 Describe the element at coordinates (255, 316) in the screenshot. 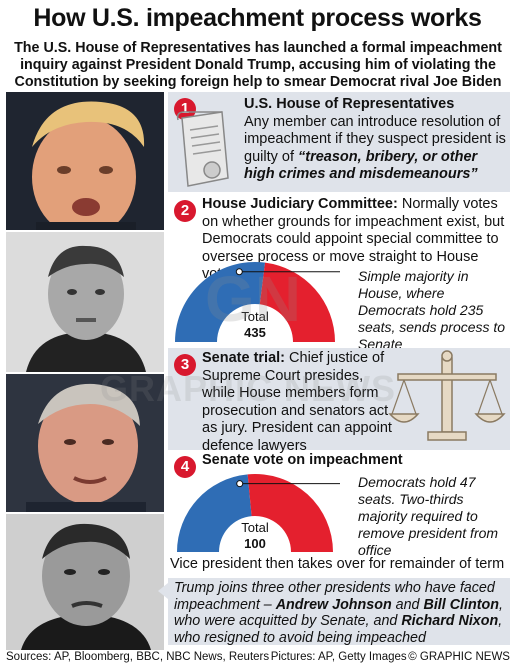

I see `house-total-label: Total` at that location.